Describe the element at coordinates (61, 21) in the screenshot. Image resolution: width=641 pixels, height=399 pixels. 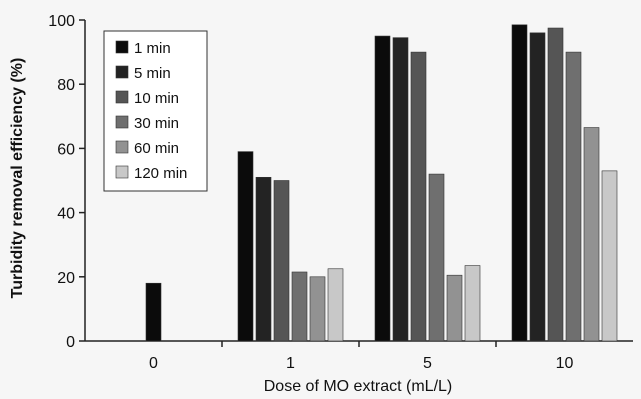
I see `y-tick-label: 100` at that location.